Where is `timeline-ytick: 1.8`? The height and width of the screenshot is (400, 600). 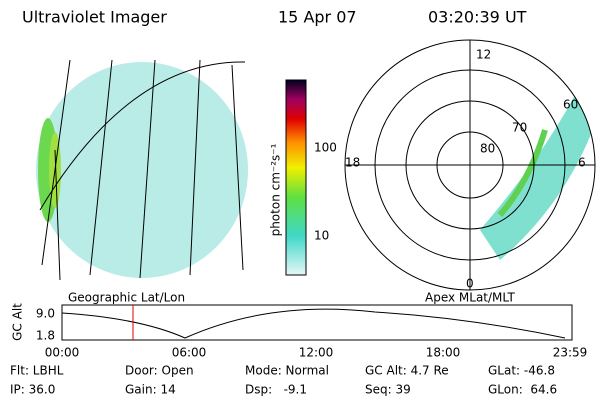 timeline-ytick: 1.8 is located at coordinates (45, 336).